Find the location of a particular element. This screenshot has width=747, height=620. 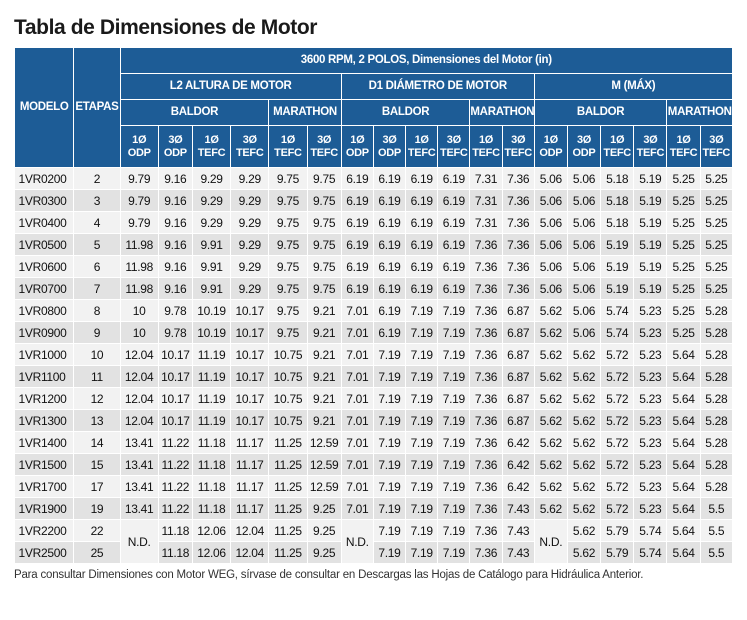

stages-cell: 6 is located at coordinates (97, 266).